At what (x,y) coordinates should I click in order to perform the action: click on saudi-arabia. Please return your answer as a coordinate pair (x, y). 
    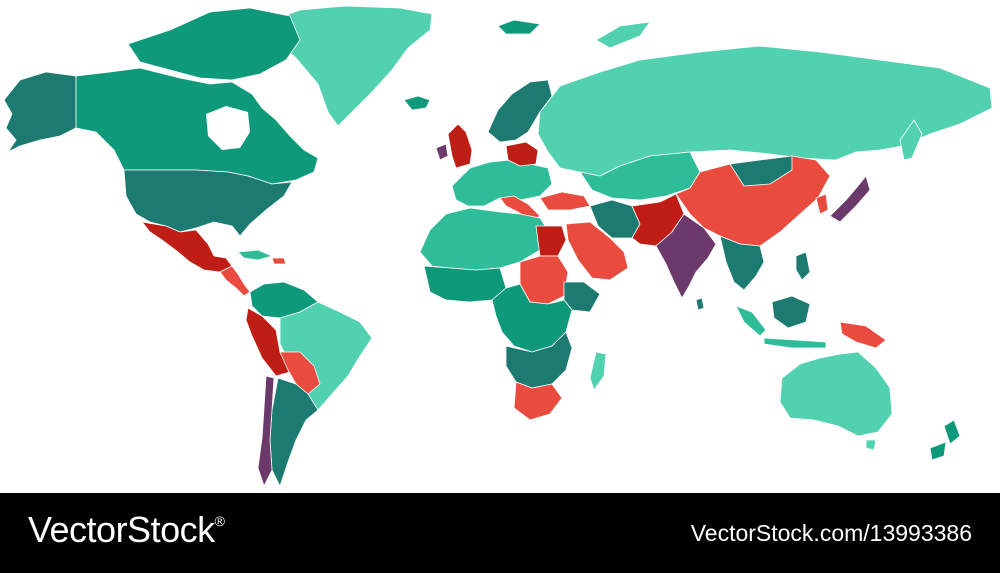
    Looking at the image, I should click on (597, 251).